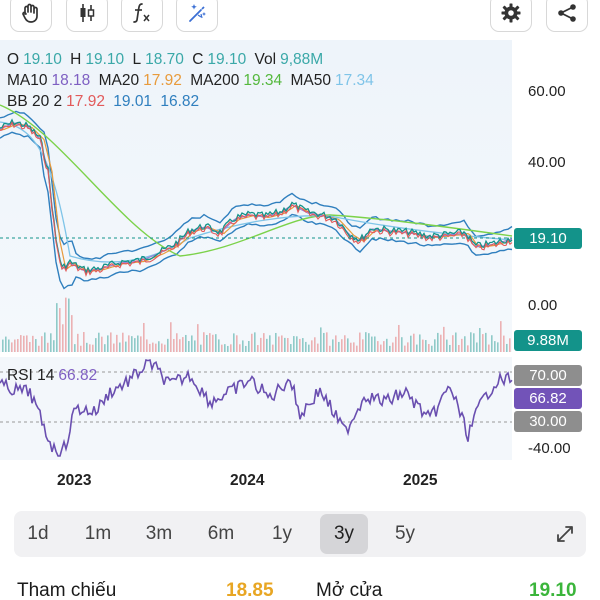 The image size is (600, 600). What do you see at coordinates (354, 80) in the screenshot?
I see `ma50-value: 17.34` at bounding box center [354, 80].